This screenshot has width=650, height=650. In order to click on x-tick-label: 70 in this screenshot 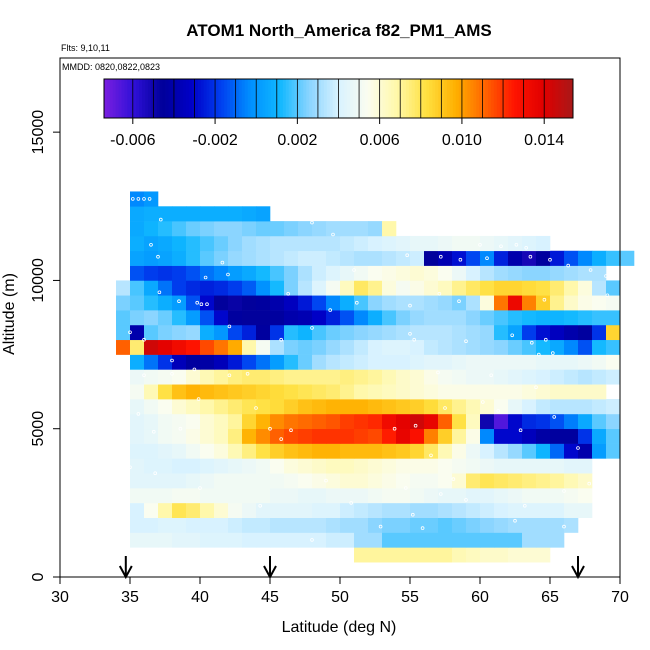, I will do `click(620, 597)`.